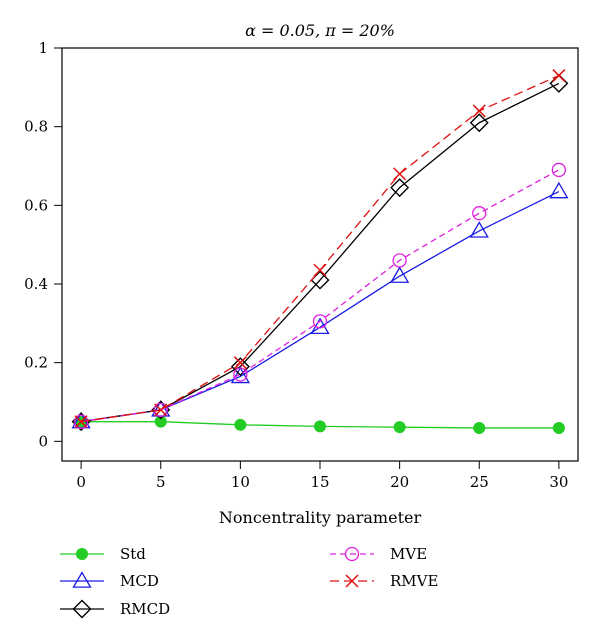  What do you see at coordinates (249, 582) in the screenshot?
I see `legend: Std MCD RMCD MVE RMVE` at bounding box center [249, 582].